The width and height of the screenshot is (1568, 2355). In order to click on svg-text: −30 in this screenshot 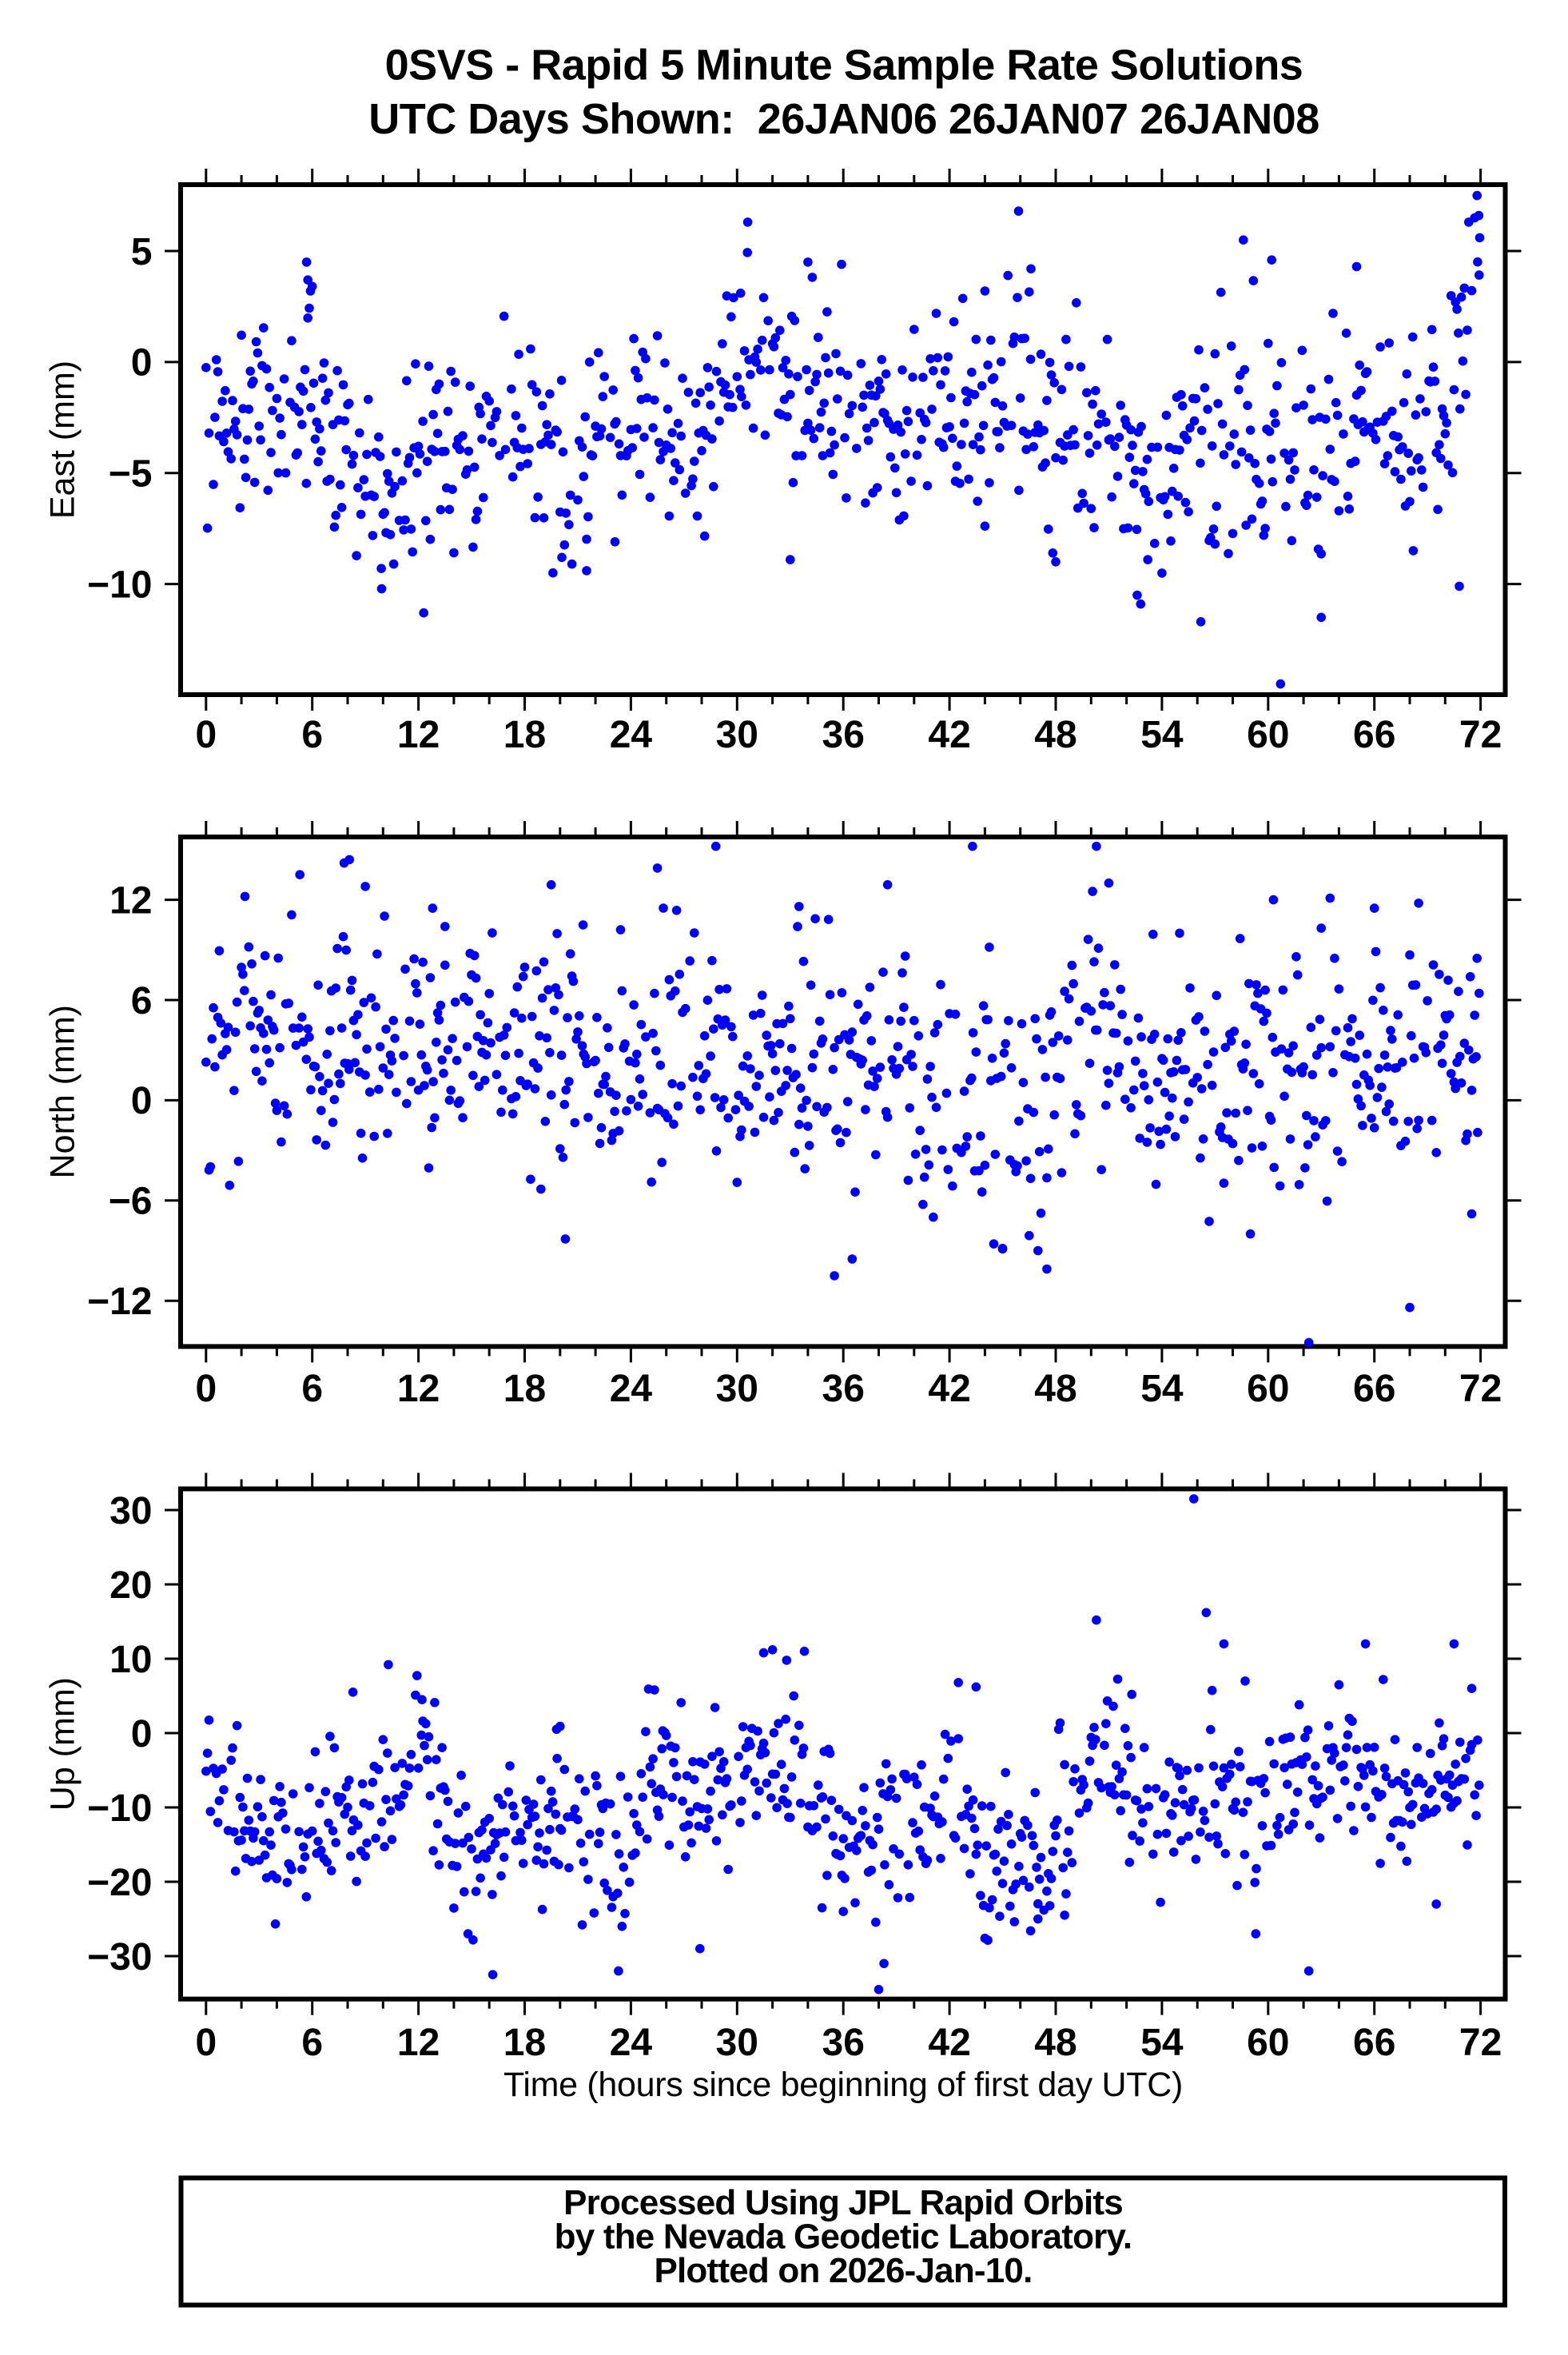, I will do `click(119, 1957)`.